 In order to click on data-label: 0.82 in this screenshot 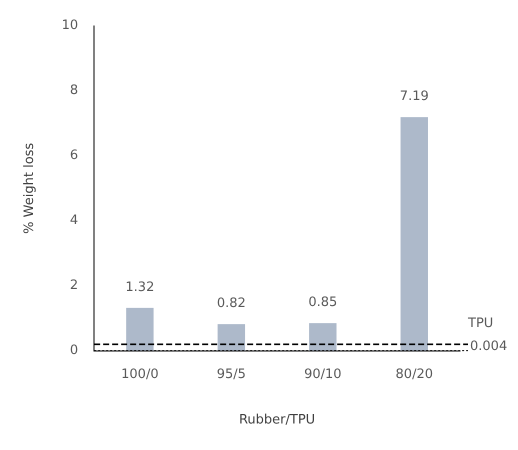, I will do `click(231, 304)`.